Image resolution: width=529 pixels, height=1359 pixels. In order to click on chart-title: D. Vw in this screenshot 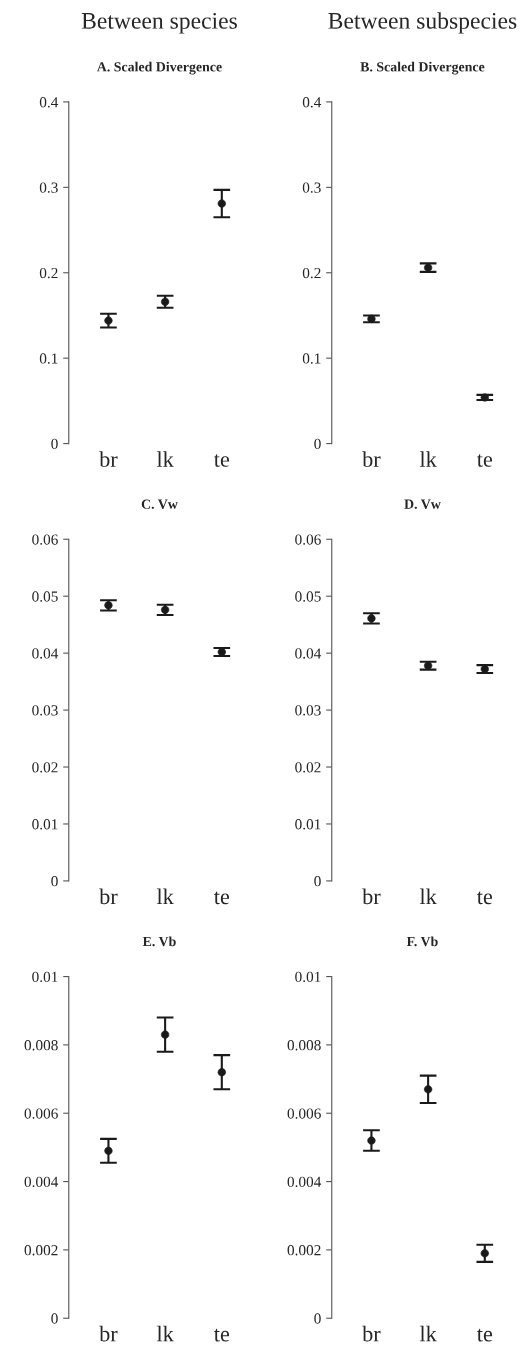, I will do `click(422, 504)`.